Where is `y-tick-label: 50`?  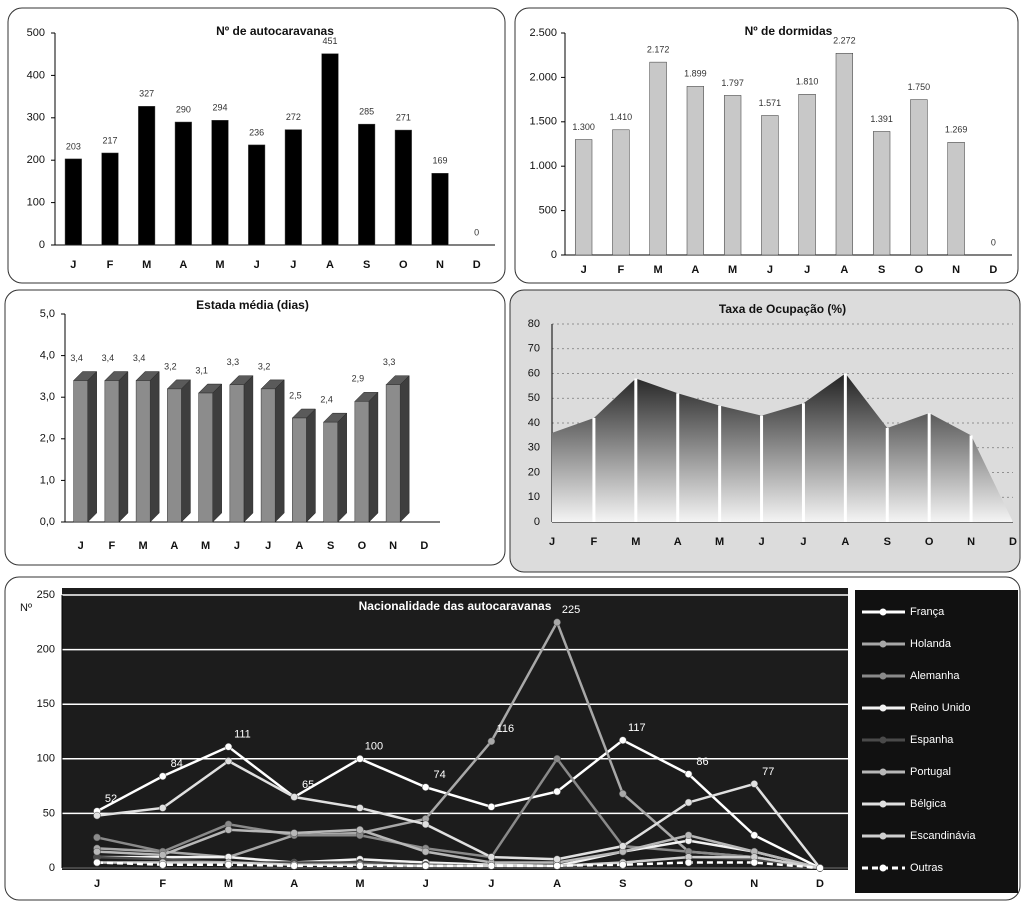
y-tick-label: 50 is located at coordinates (534, 398).